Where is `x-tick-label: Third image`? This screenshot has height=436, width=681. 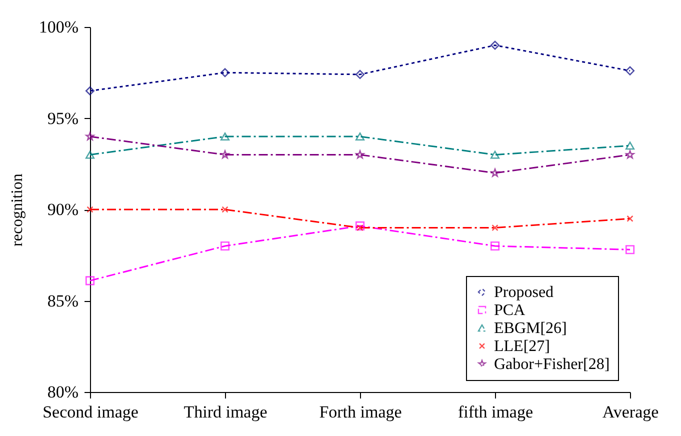 x-tick-label: Third image is located at coordinates (226, 412).